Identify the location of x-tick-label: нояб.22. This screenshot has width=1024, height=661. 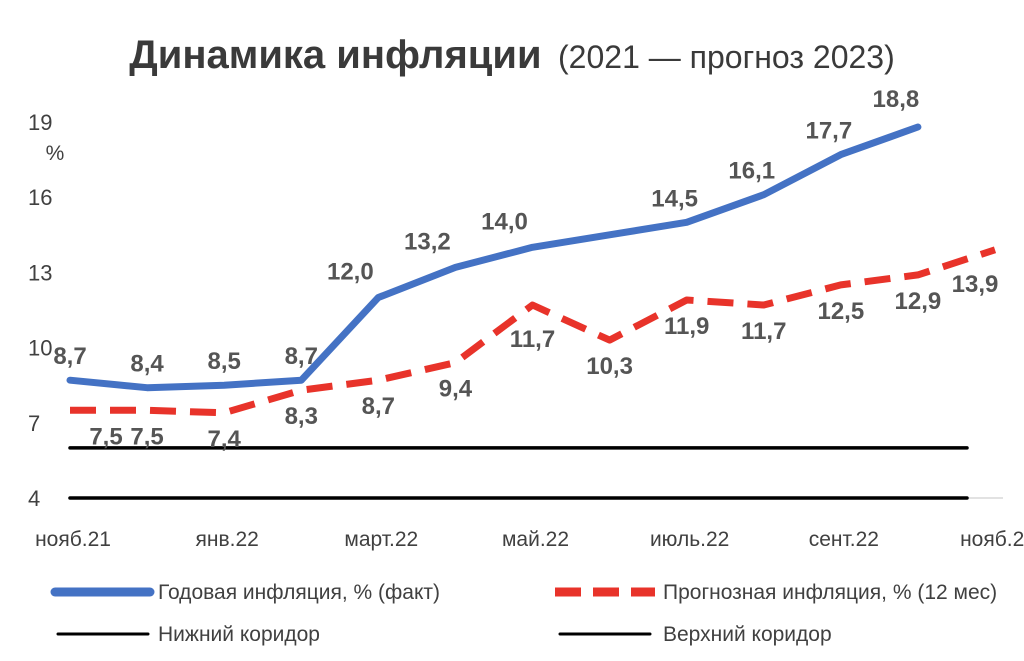
(992, 539).